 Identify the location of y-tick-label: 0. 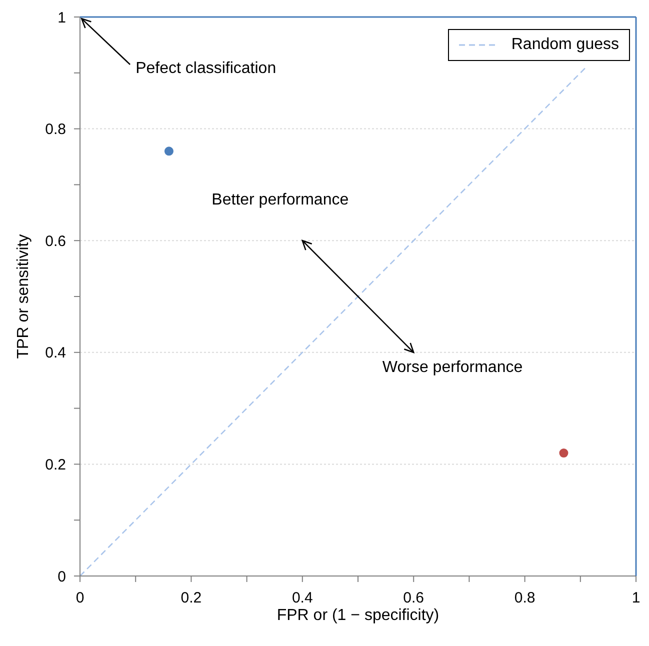
(62, 577).